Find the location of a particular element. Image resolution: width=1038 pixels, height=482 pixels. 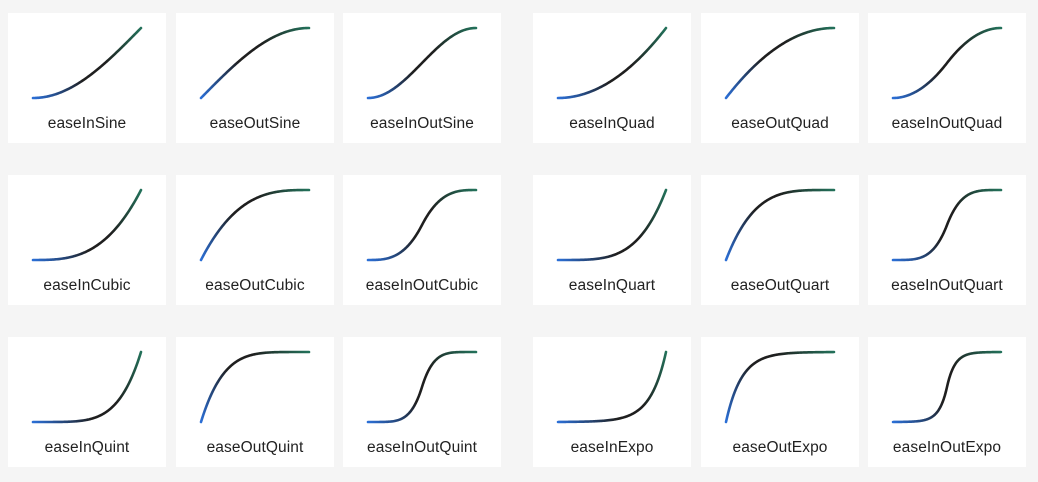

easing-label: easeInQuart is located at coordinates (612, 285).